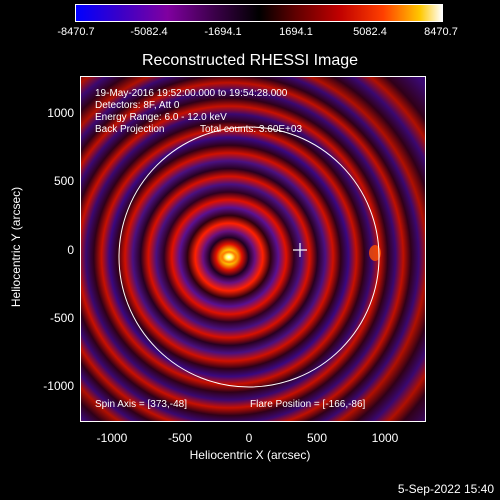  Describe the element at coordinates (191, 93) in the screenshot. I see `time-range-text: 19-May-2016 19:52:00.000 to 19:54:28.000` at that location.